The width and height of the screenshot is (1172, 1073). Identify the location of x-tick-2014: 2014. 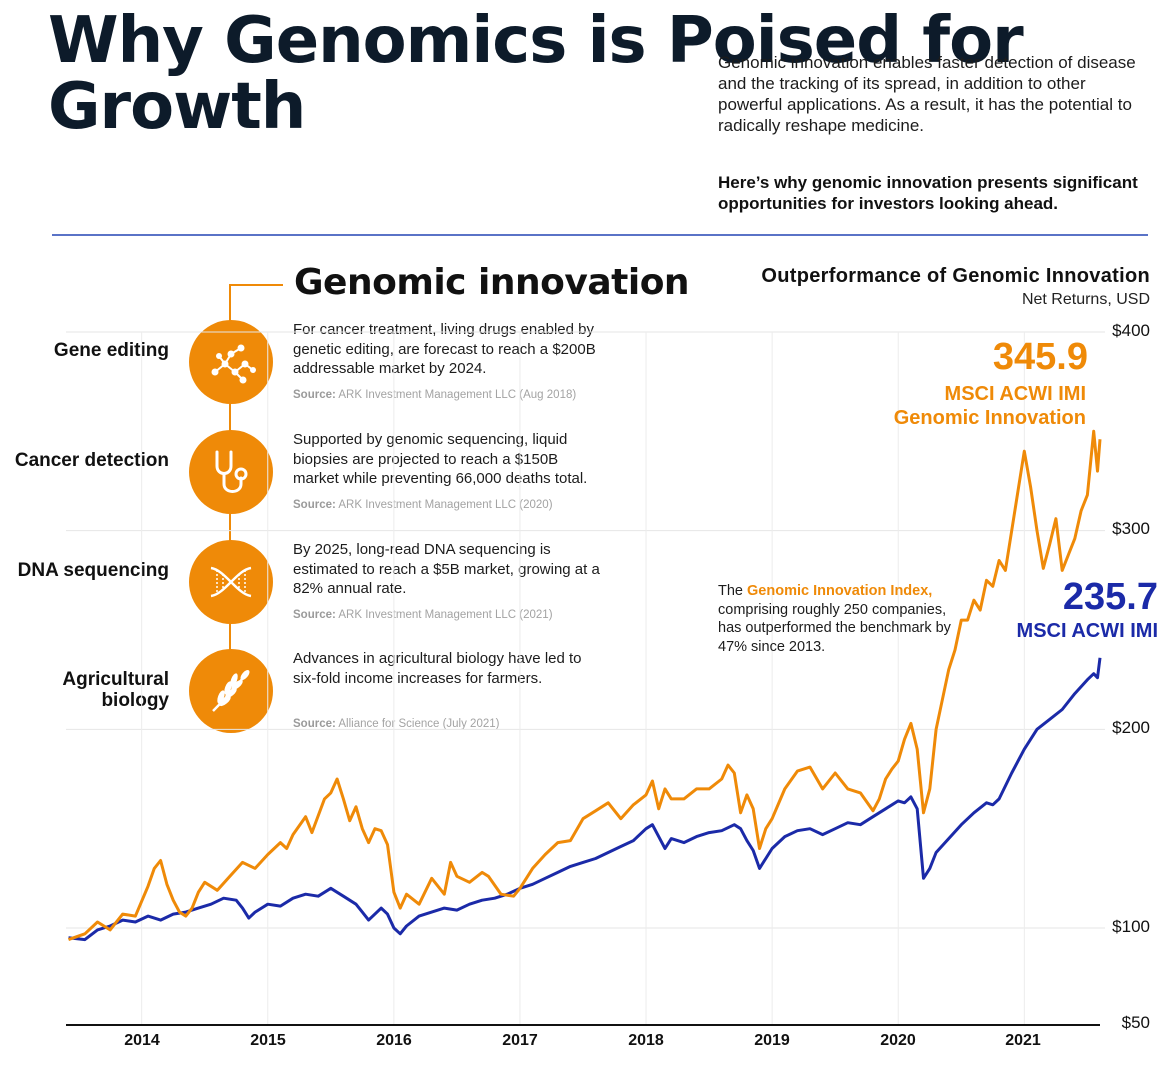
(142, 1040).